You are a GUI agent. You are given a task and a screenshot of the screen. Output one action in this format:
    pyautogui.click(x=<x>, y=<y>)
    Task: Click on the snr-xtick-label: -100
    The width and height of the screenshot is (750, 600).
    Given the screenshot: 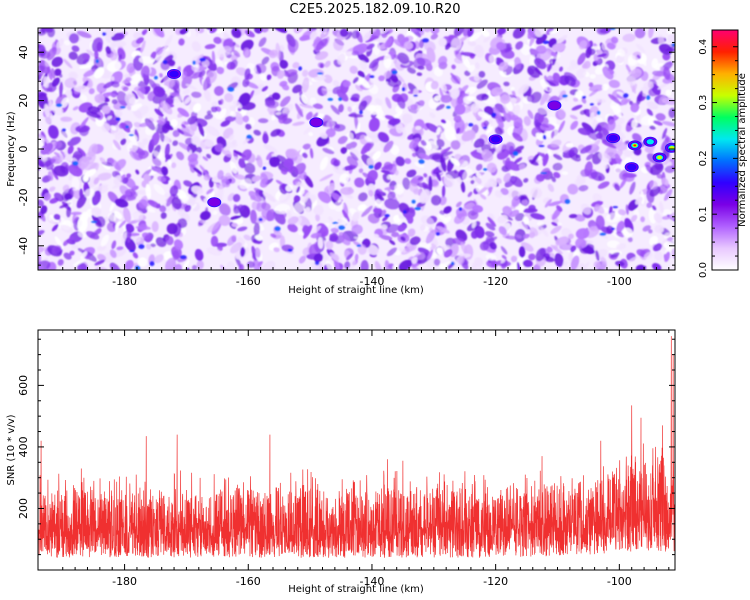 What is the action you would take?
    pyautogui.click(x=619, y=581)
    